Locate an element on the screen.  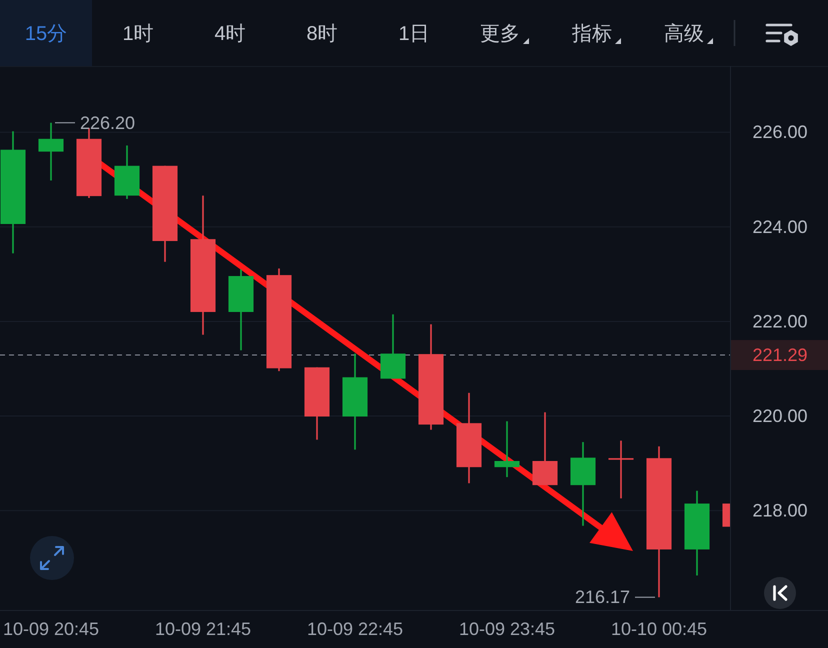
y-tick-label: 224.00 is located at coordinates (780, 226).